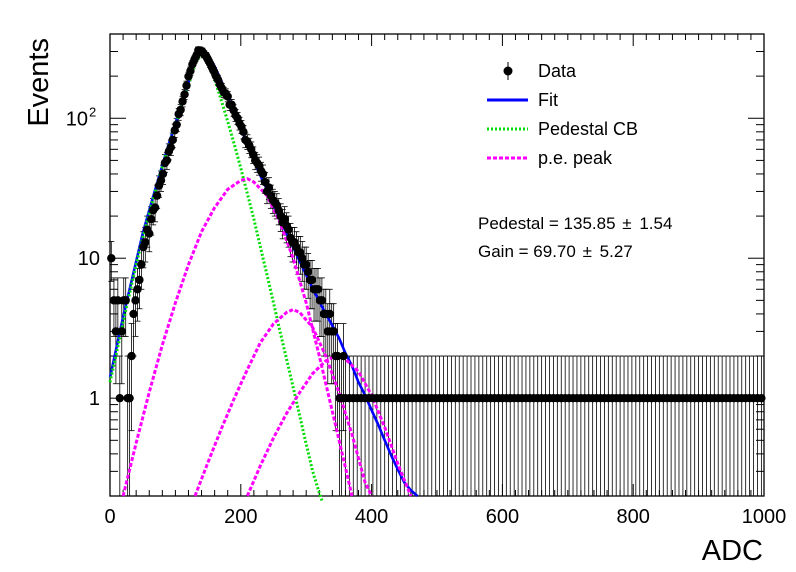  I want to click on legend-label: Fit, so click(548, 100).